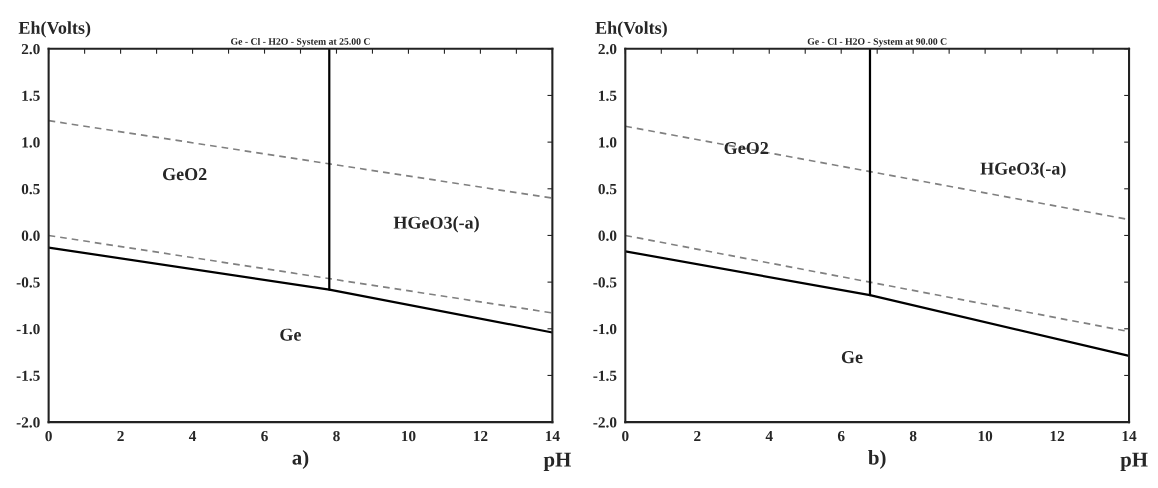 The image size is (1158, 488). Describe the element at coordinates (877, 459) in the screenshot. I see `text: b)` at that location.